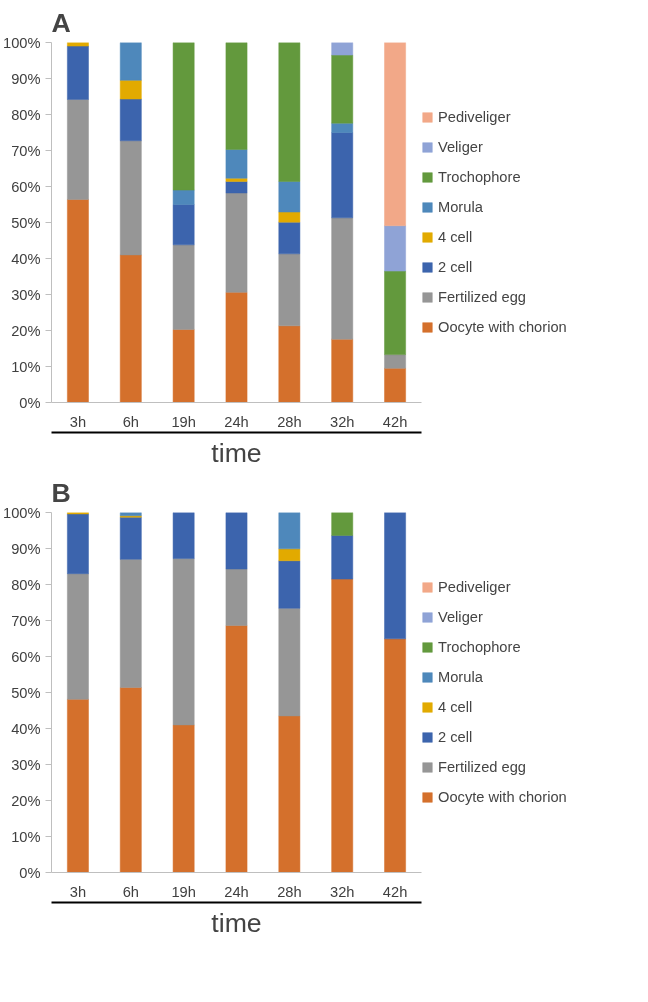  What do you see at coordinates (26, 186) in the screenshot?
I see `y-tick-label: 60%` at bounding box center [26, 186].